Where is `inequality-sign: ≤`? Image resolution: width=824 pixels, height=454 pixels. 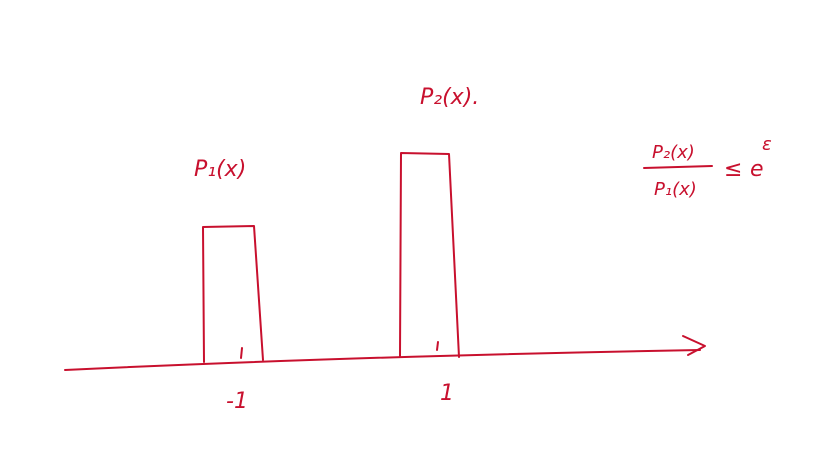
inequality-sign: ≤ is located at coordinates (733, 169).